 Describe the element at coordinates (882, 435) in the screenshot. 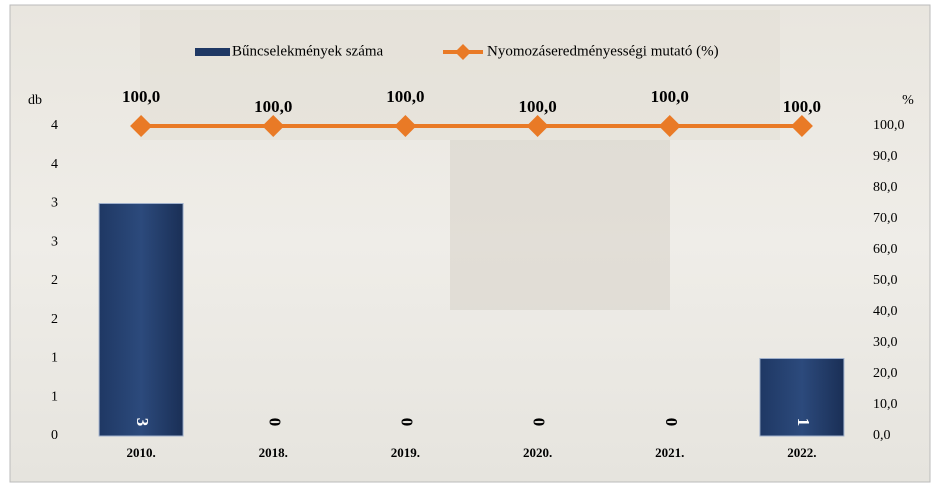

I see `y2-tick-label: 0,0` at that location.